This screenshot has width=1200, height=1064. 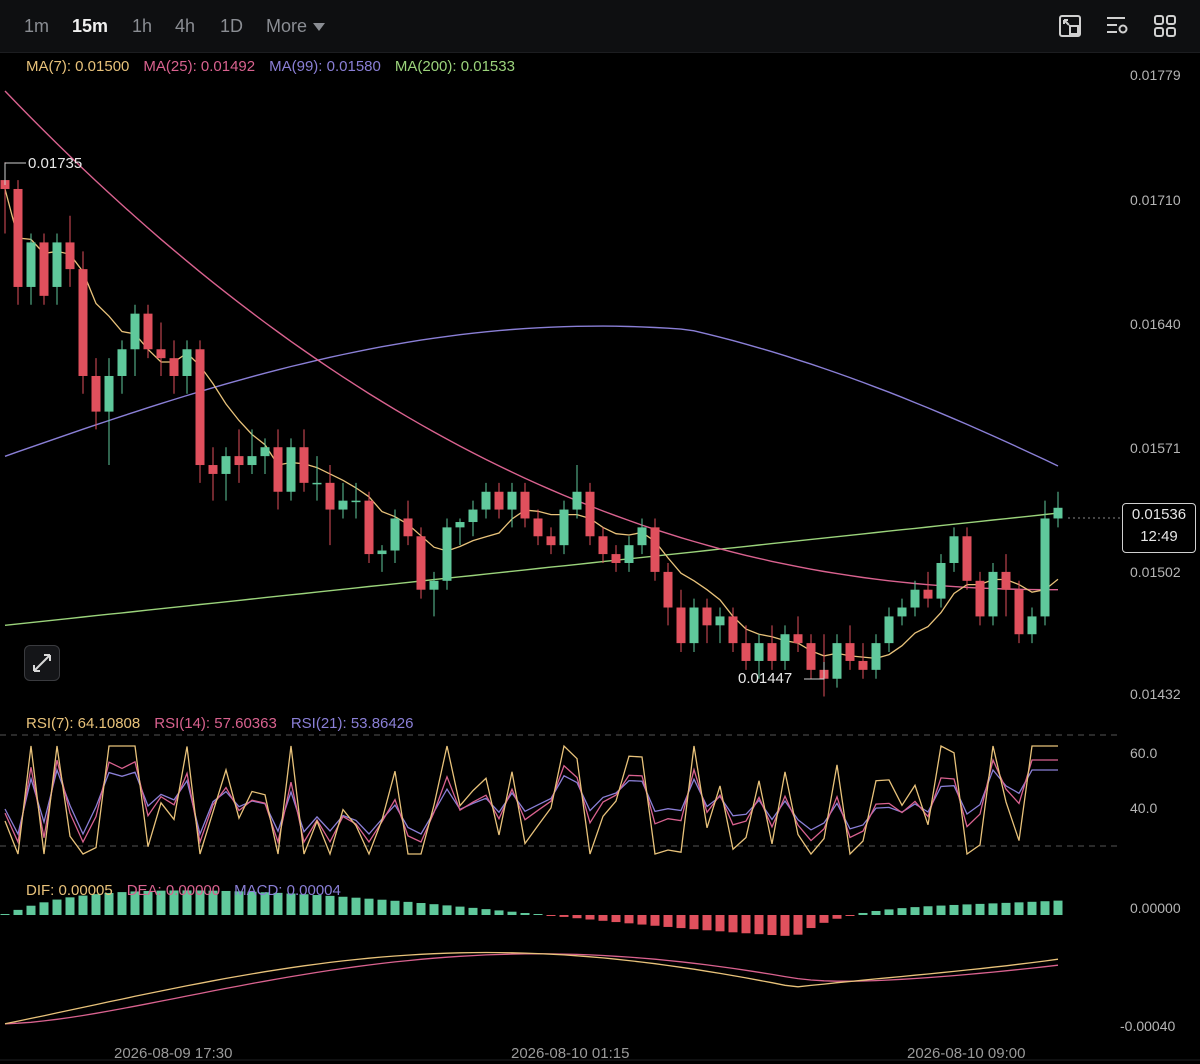 I want to click on dea-line, so click(x=531, y=989).